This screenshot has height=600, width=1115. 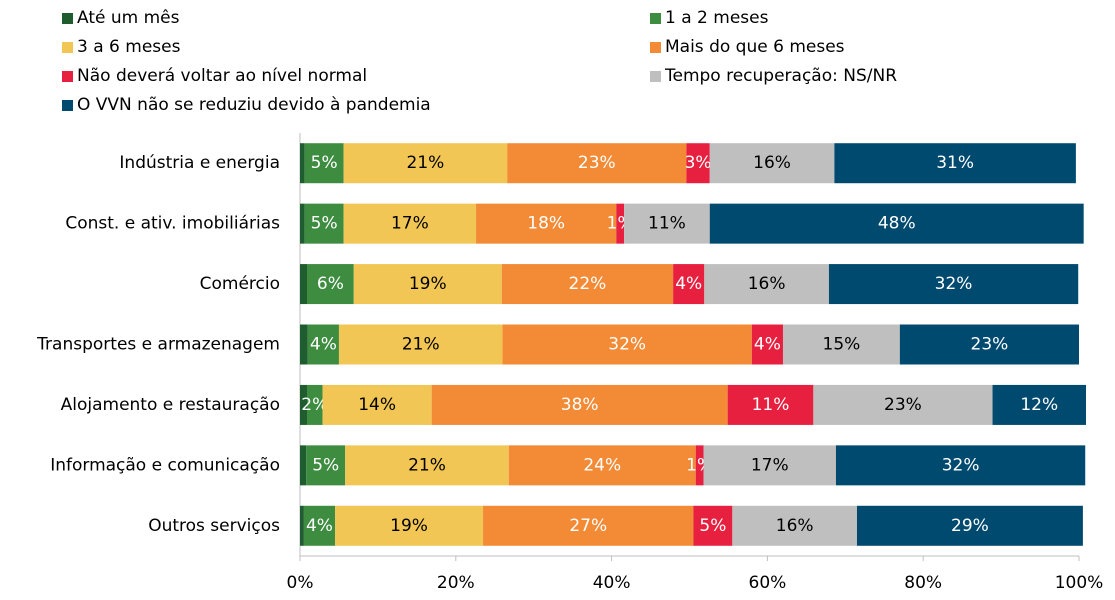 I want to click on data-label: 17%, so click(x=410, y=224).